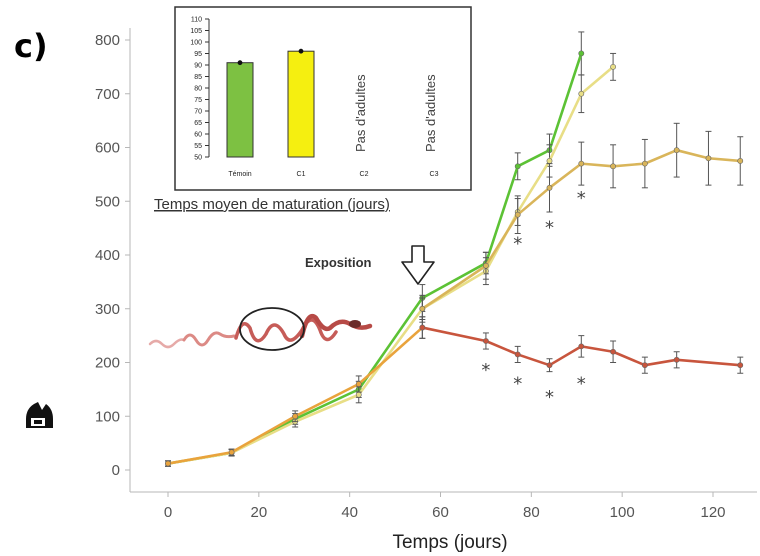 The width and height of the screenshot is (760, 556). Describe the element at coordinates (31, 46) in the screenshot. I see `panel-label: c)` at that location.